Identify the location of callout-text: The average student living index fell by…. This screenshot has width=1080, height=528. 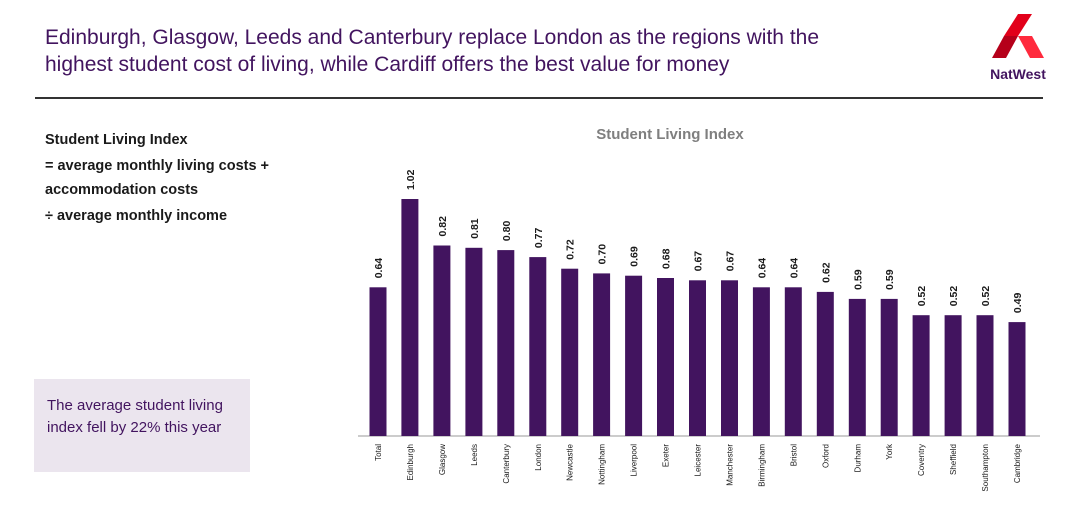
(135, 416).